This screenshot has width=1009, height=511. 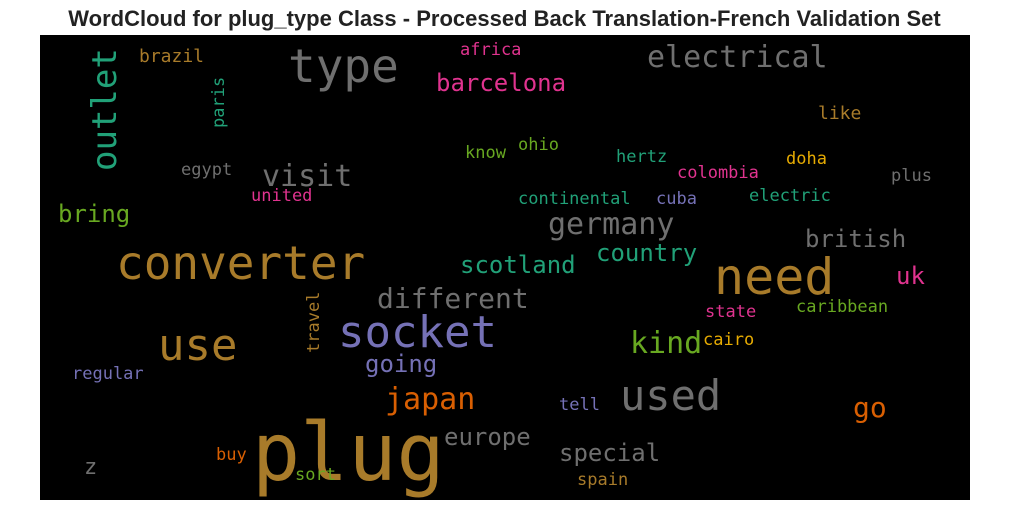 What do you see at coordinates (518, 265) in the screenshot?
I see `word-scotland: scotland` at bounding box center [518, 265].